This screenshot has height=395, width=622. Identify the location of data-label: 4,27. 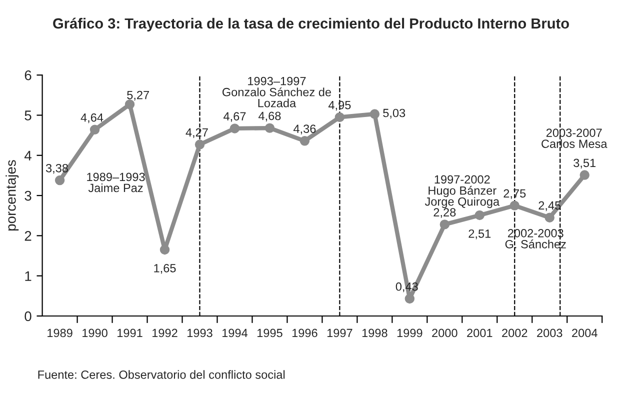
(197, 133).